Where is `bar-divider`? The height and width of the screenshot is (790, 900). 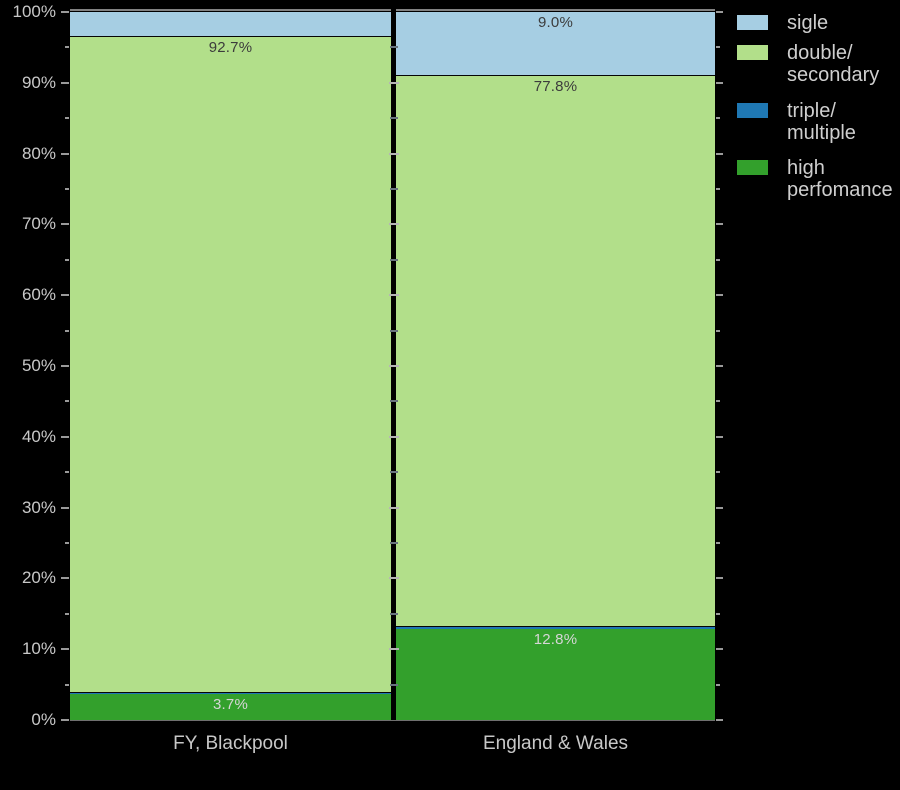
bar-divider is located at coordinates (393, 364).